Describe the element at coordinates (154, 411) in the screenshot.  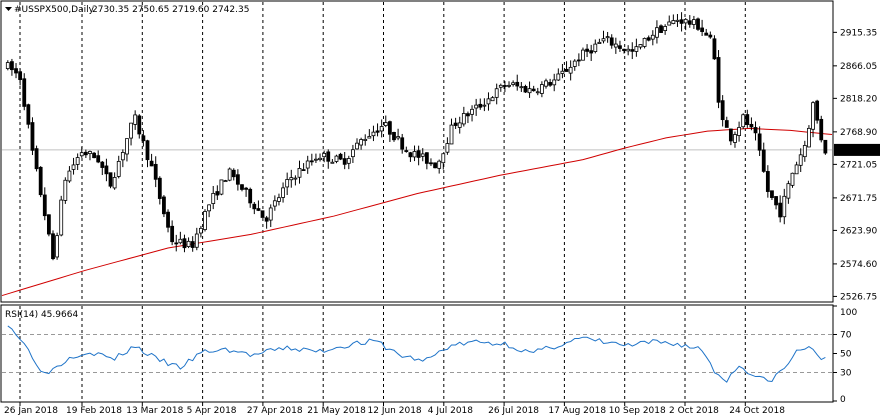
I see `time-label: 13 Mar 2018` at that location.